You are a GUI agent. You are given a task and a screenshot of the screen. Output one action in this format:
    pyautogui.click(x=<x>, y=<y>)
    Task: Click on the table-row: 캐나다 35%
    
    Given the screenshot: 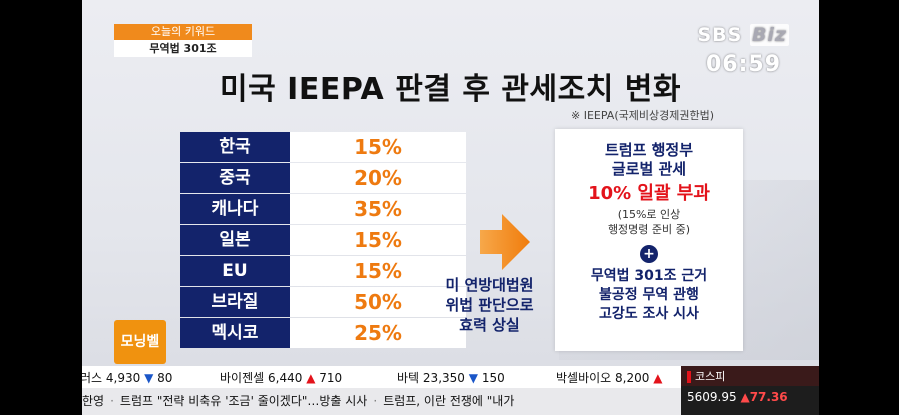 What is the action you would take?
    pyautogui.click(x=323, y=209)
    